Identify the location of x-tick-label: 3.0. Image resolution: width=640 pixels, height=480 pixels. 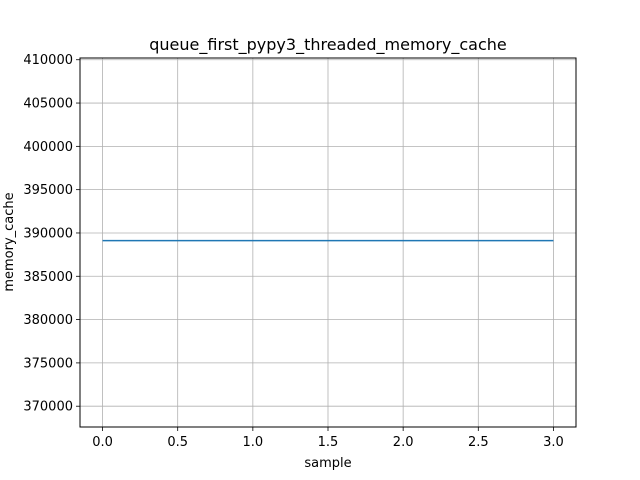
(553, 442).